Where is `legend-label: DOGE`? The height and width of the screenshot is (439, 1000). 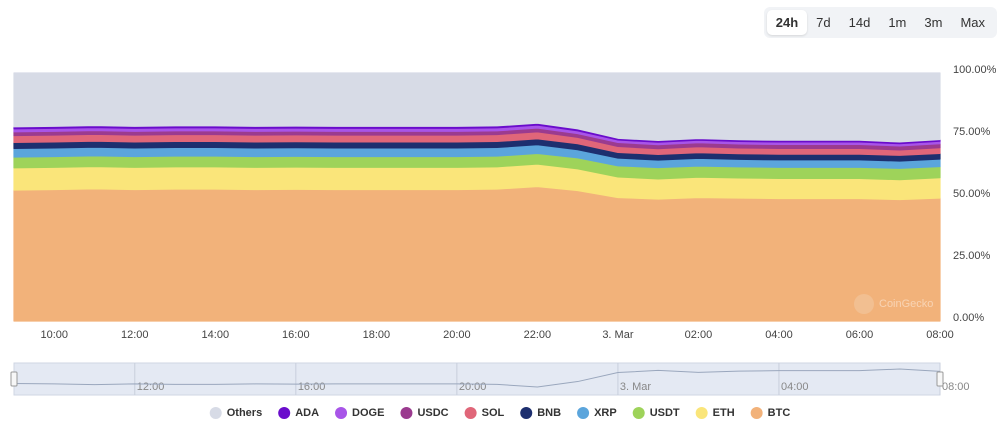
legend-label: DOGE is located at coordinates (368, 413).